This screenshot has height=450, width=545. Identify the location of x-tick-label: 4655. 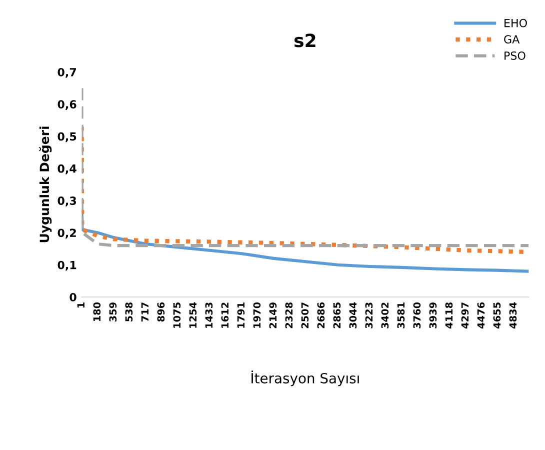
(497, 315).